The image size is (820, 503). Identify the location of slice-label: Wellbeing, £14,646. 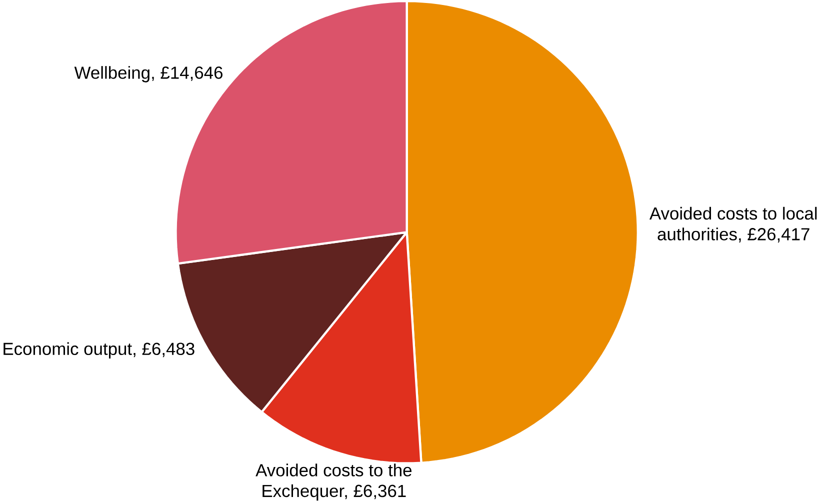
(148, 74).